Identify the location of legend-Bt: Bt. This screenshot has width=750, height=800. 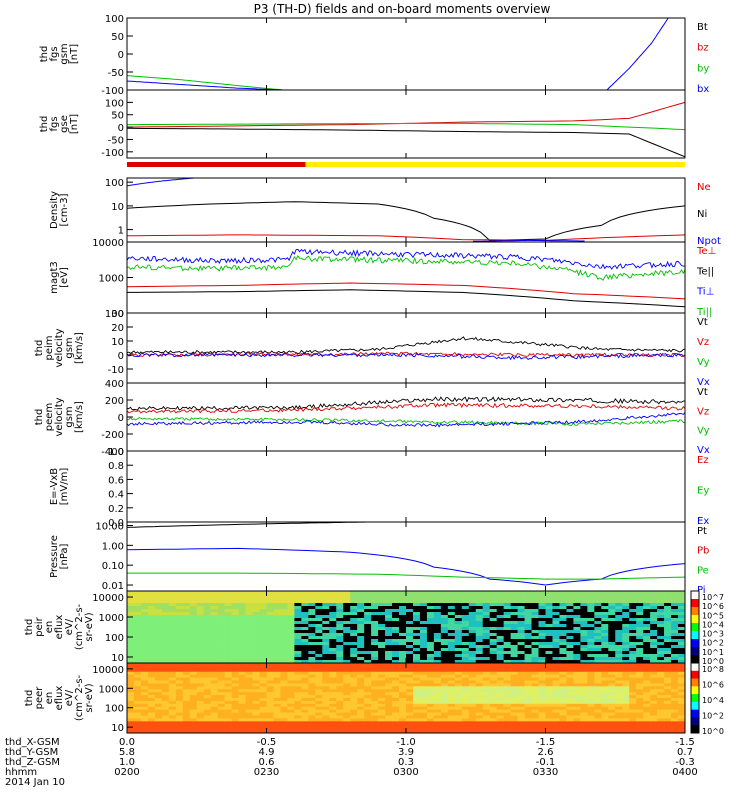
(702, 27).